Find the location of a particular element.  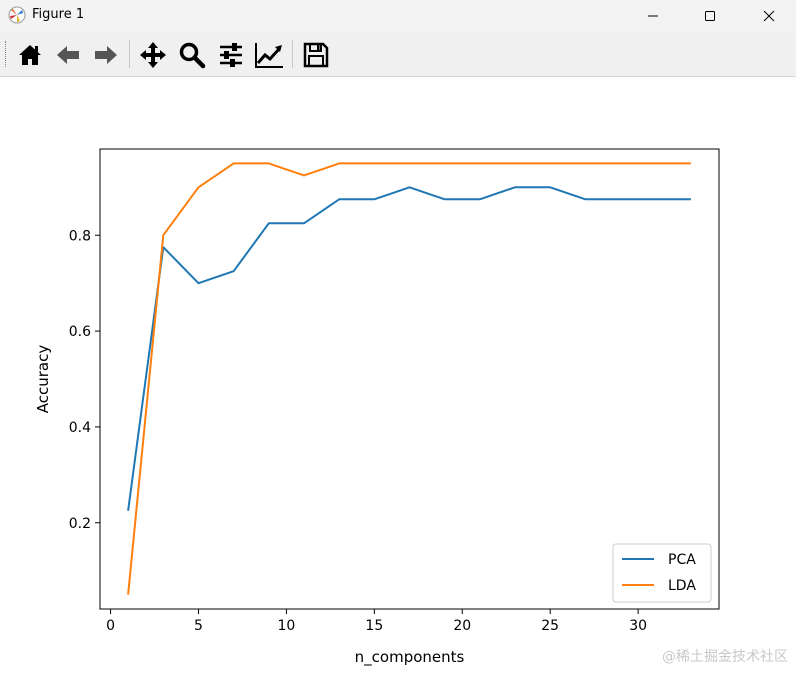

watermark: @稀土掘金技术社区 is located at coordinates (725, 657).